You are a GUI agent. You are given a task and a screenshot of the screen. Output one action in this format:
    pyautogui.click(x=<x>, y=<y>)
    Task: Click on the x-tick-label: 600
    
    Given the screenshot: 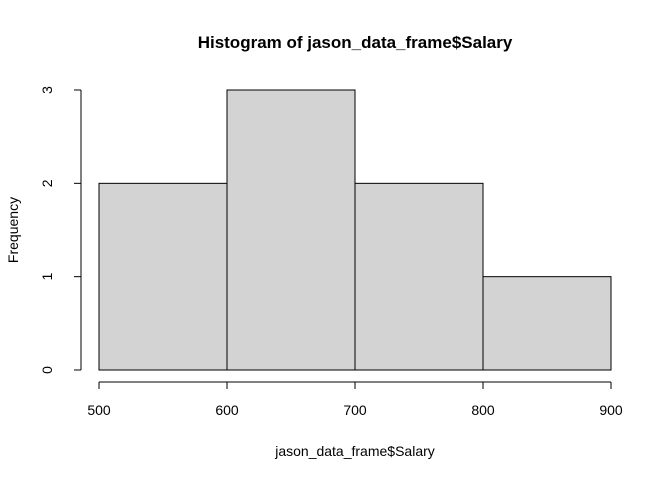 What is the action you would take?
    pyautogui.click(x=227, y=410)
    